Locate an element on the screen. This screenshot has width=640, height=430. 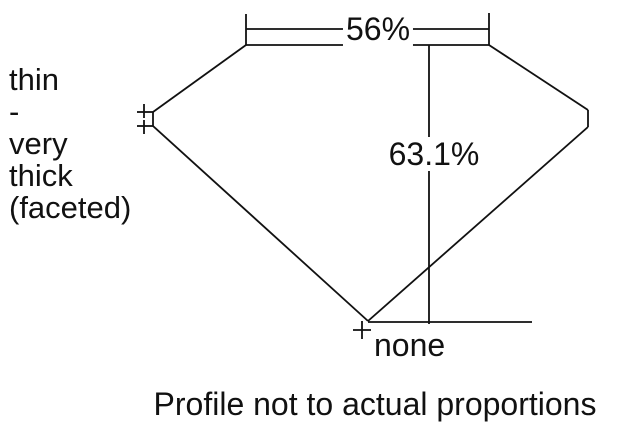
crown-left-line is located at coordinates (199, 78).